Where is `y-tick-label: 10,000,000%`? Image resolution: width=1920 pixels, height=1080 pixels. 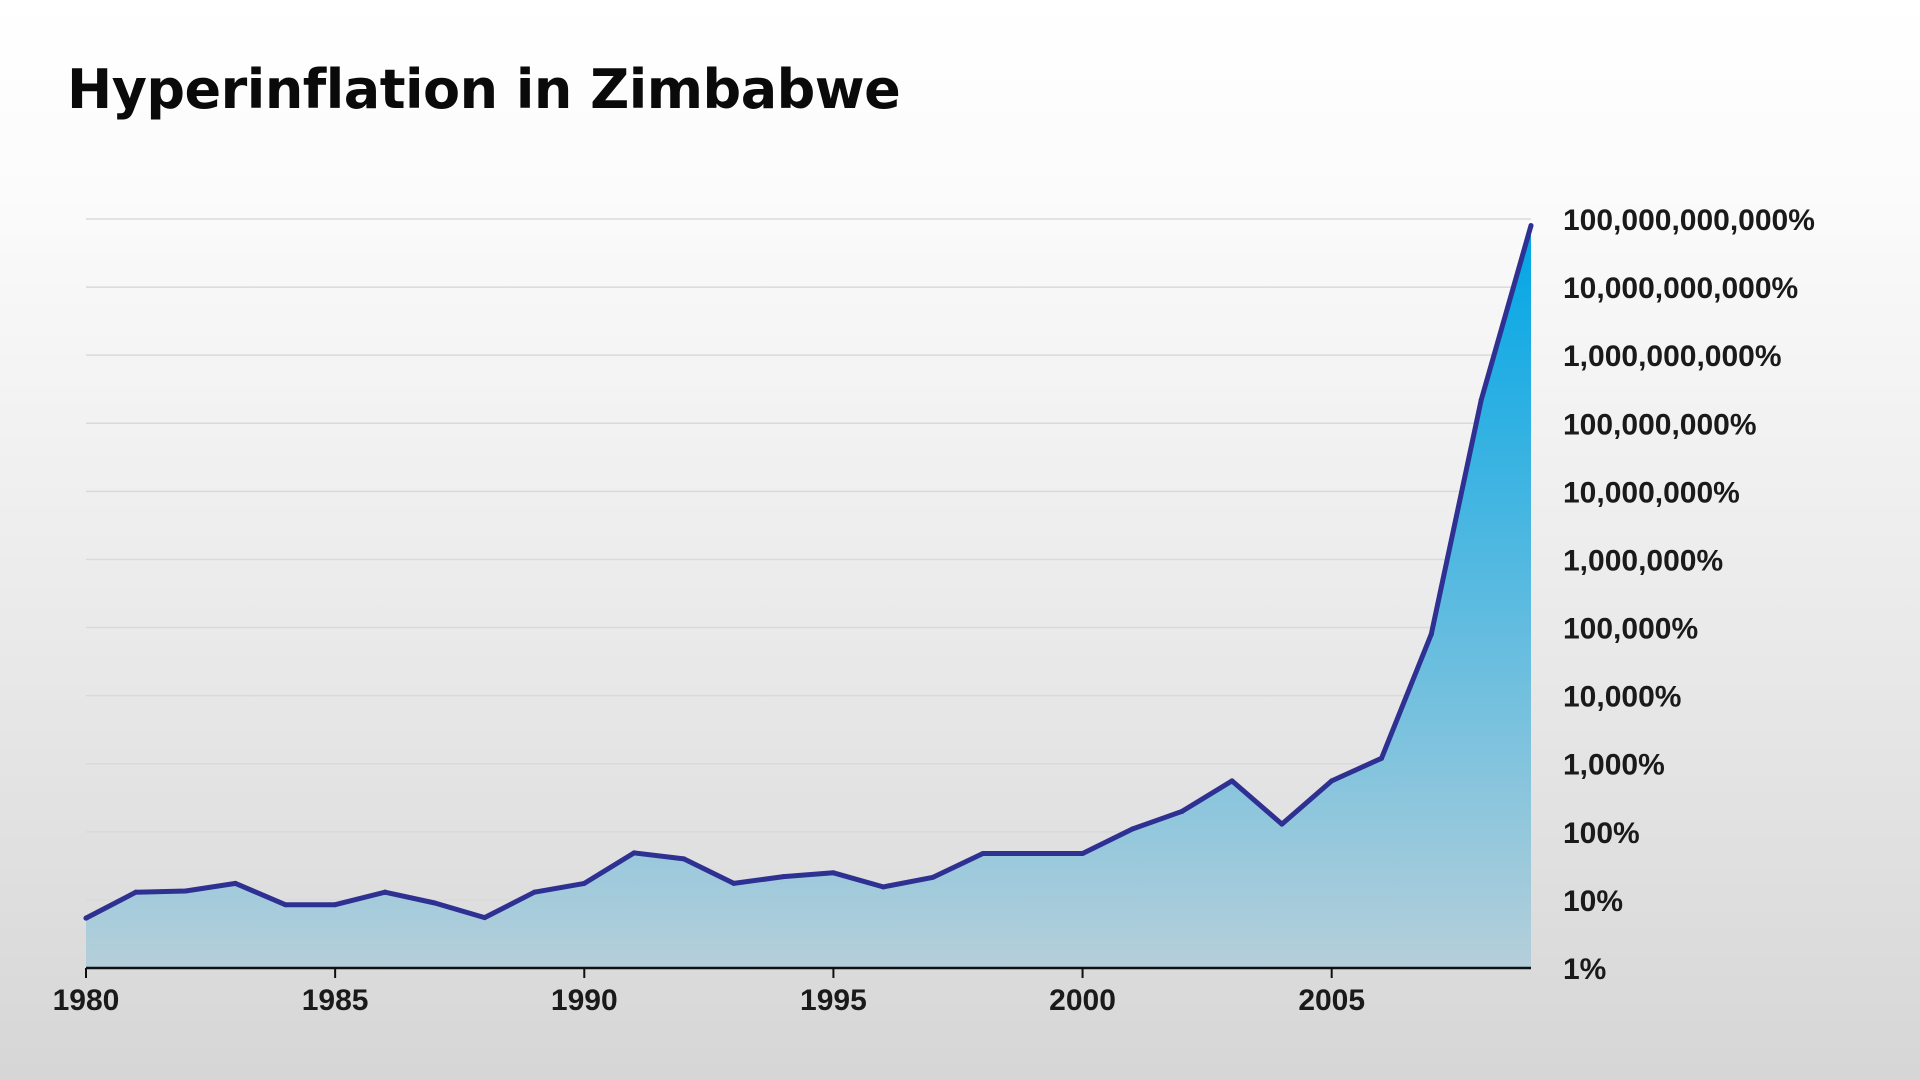
y-tick-label: 10,000,000% is located at coordinates (1651, 492).